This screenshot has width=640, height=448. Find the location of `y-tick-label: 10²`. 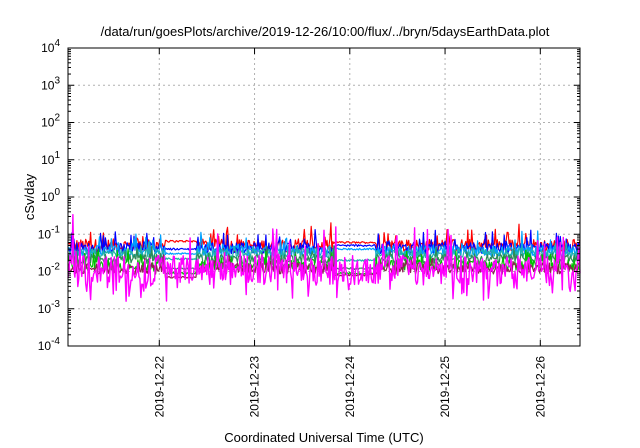

y-tick-label: 10² is located at coordinates (50, 121).